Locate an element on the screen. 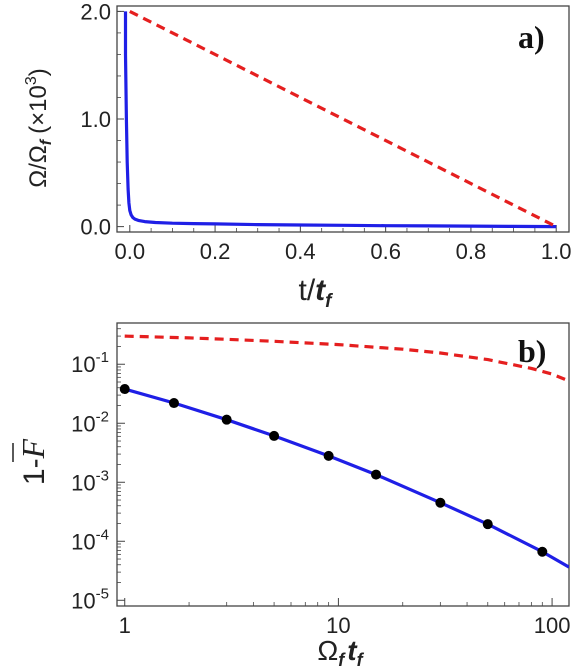  panel-b-label: b) is located at coordinates (532, 351).